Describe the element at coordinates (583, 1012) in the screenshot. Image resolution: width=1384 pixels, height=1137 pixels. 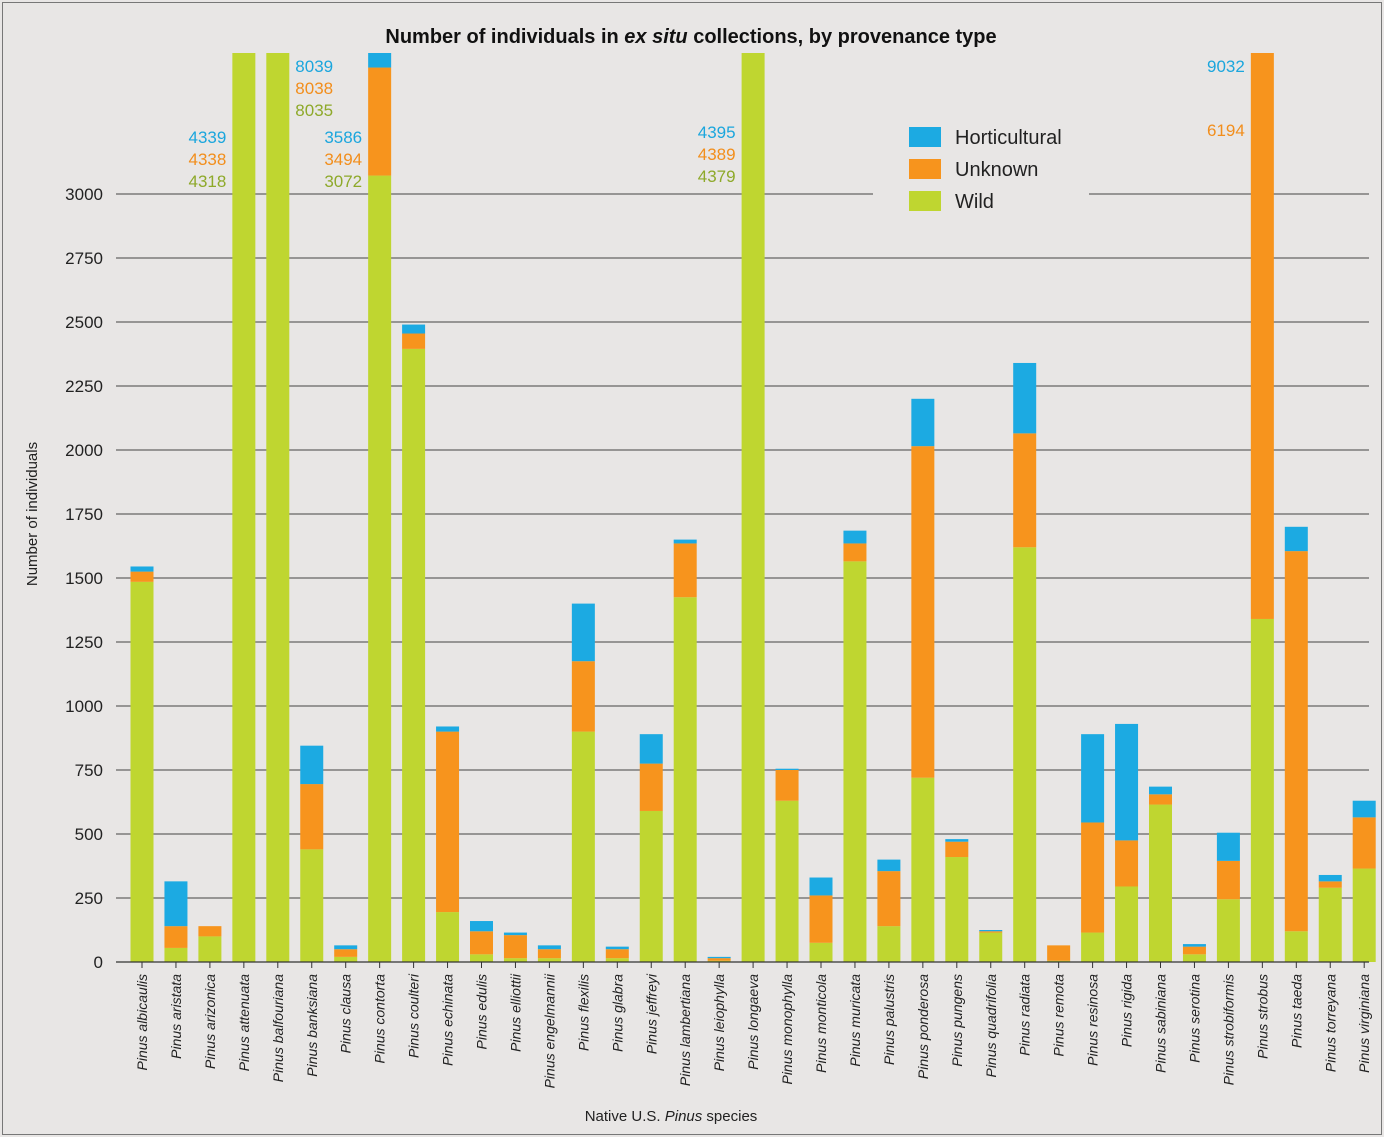
I see `x-tick-label: Pinus flexilis` at that location.